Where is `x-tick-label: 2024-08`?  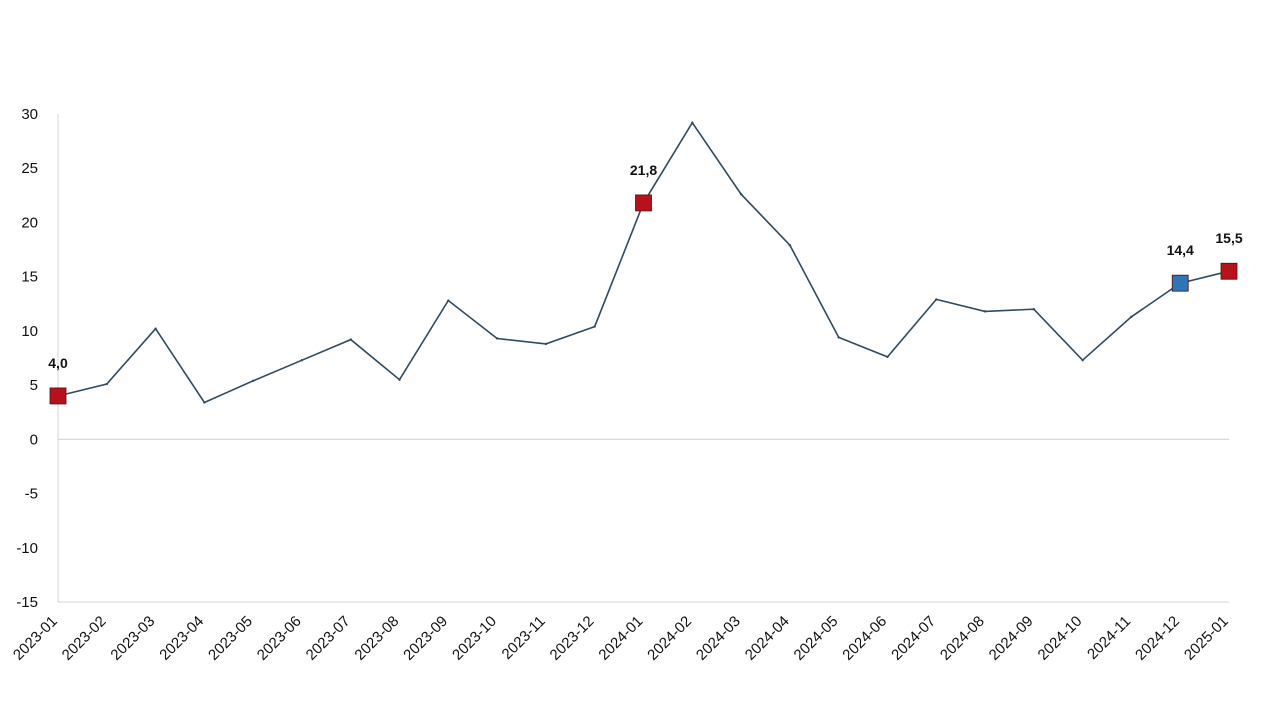
x-tick-label: 2024-08 is located at coordinates (962, 638).